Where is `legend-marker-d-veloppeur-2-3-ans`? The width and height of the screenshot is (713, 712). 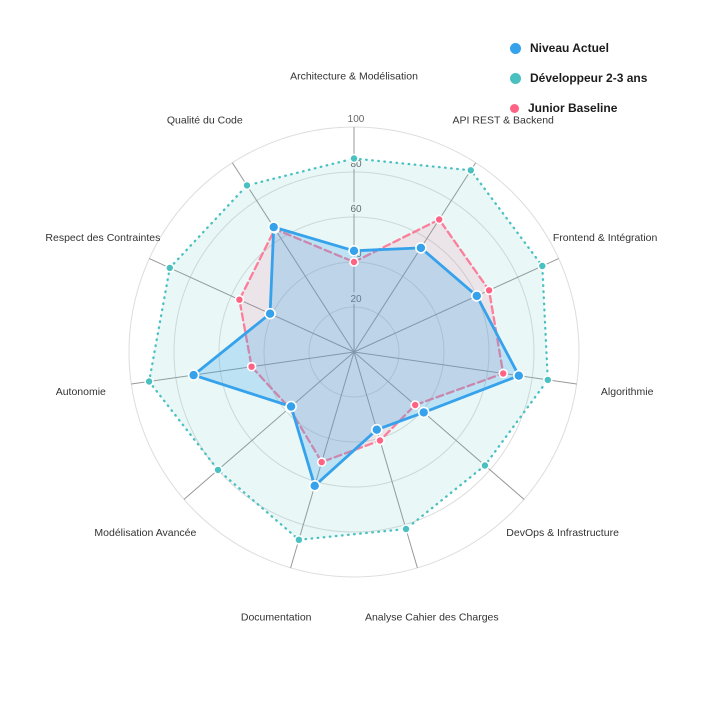 legend-marker-d-veloppeur-2-3-ans is located at coordinates (515, 78).